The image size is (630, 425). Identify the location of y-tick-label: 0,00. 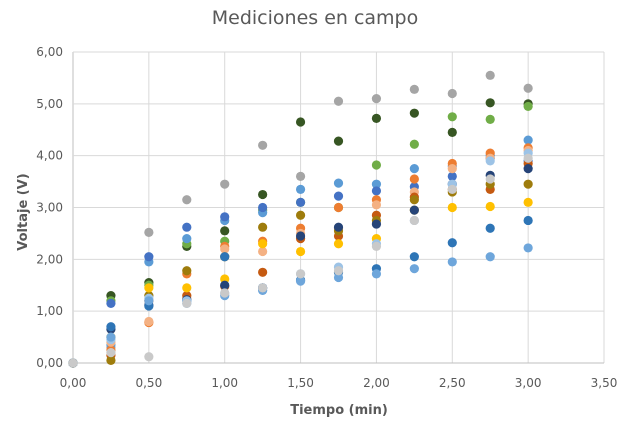
(49, 363).